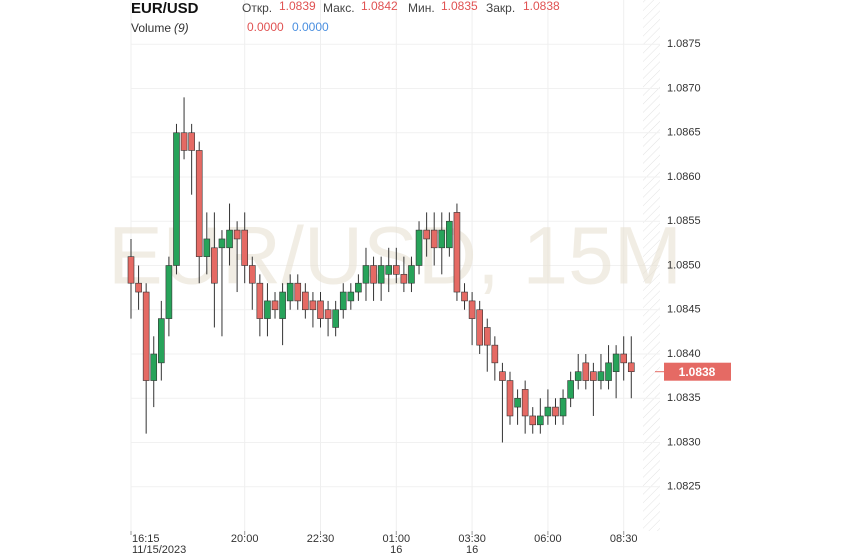  I want to click on x-tick-label: 03:30, so click(472, 539).